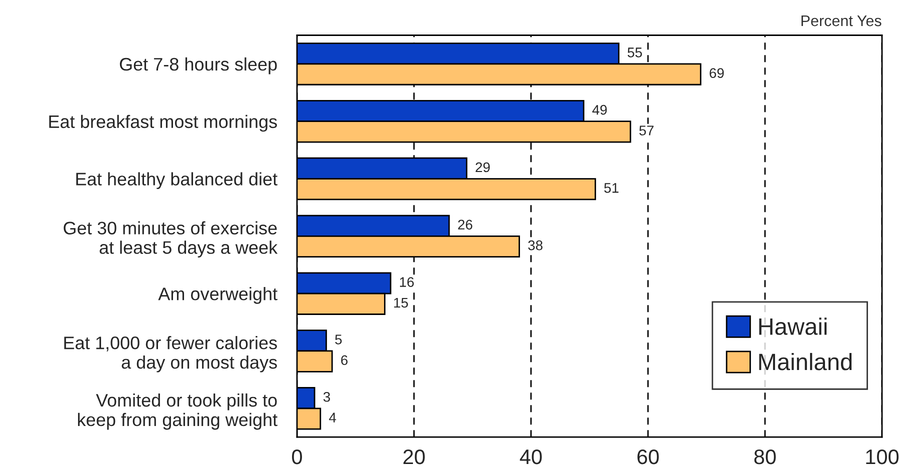  Describe the element at coordinates (842, 21) in the screenshot. I see `text: Percent Yes` at that location.